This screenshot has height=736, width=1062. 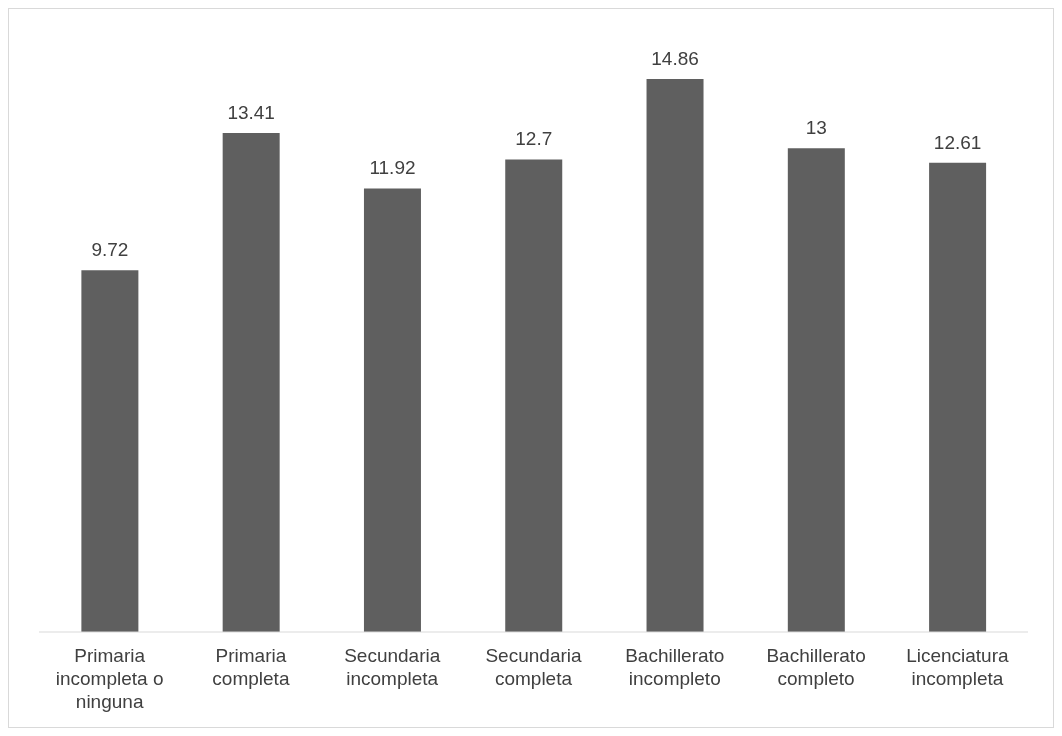 What do you see at coordinates (251, 112) in the screenshot?
I see `data-label: 13.41` at bounding box center [251, 112].